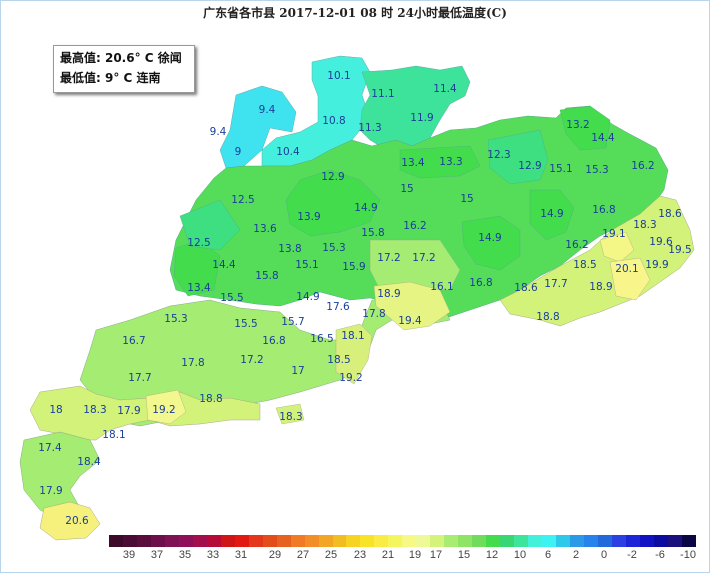  I want to click on station-value-label: 18.9, so click(389, 294).